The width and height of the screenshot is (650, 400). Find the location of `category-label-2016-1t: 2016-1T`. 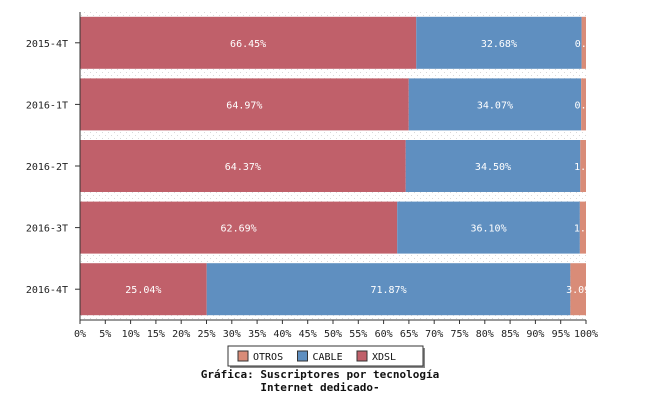

category-label-2016-1t: 2016-1T is located at coordinates (47, 105).